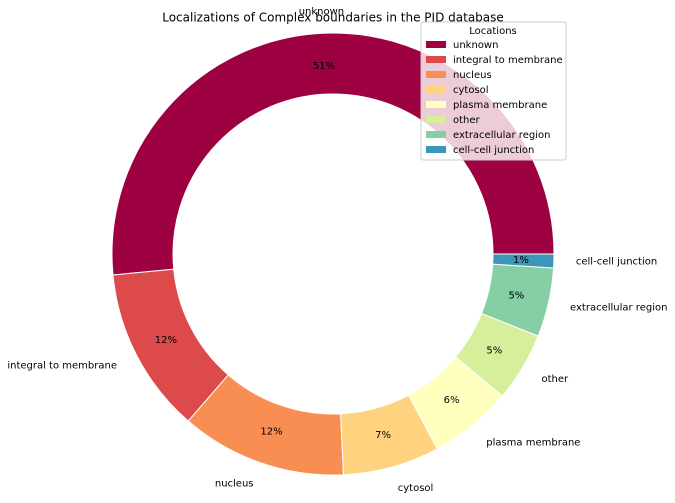 The height and width of the screenshot is (503, 675). Describe the element at coordinates (321, 11) in the screenshot. I see `slice-label: unknown` at that location.